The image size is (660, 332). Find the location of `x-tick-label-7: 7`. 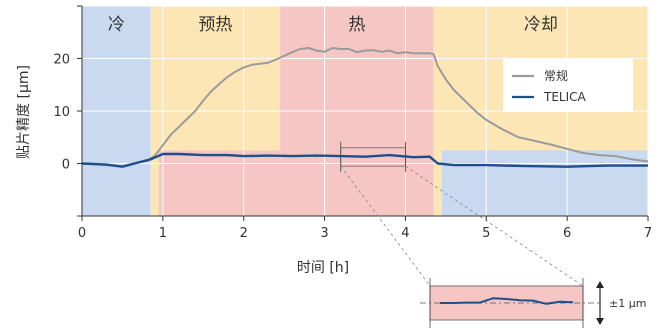

x-tick-label-7: 7 is located at coordinates (648, 233).